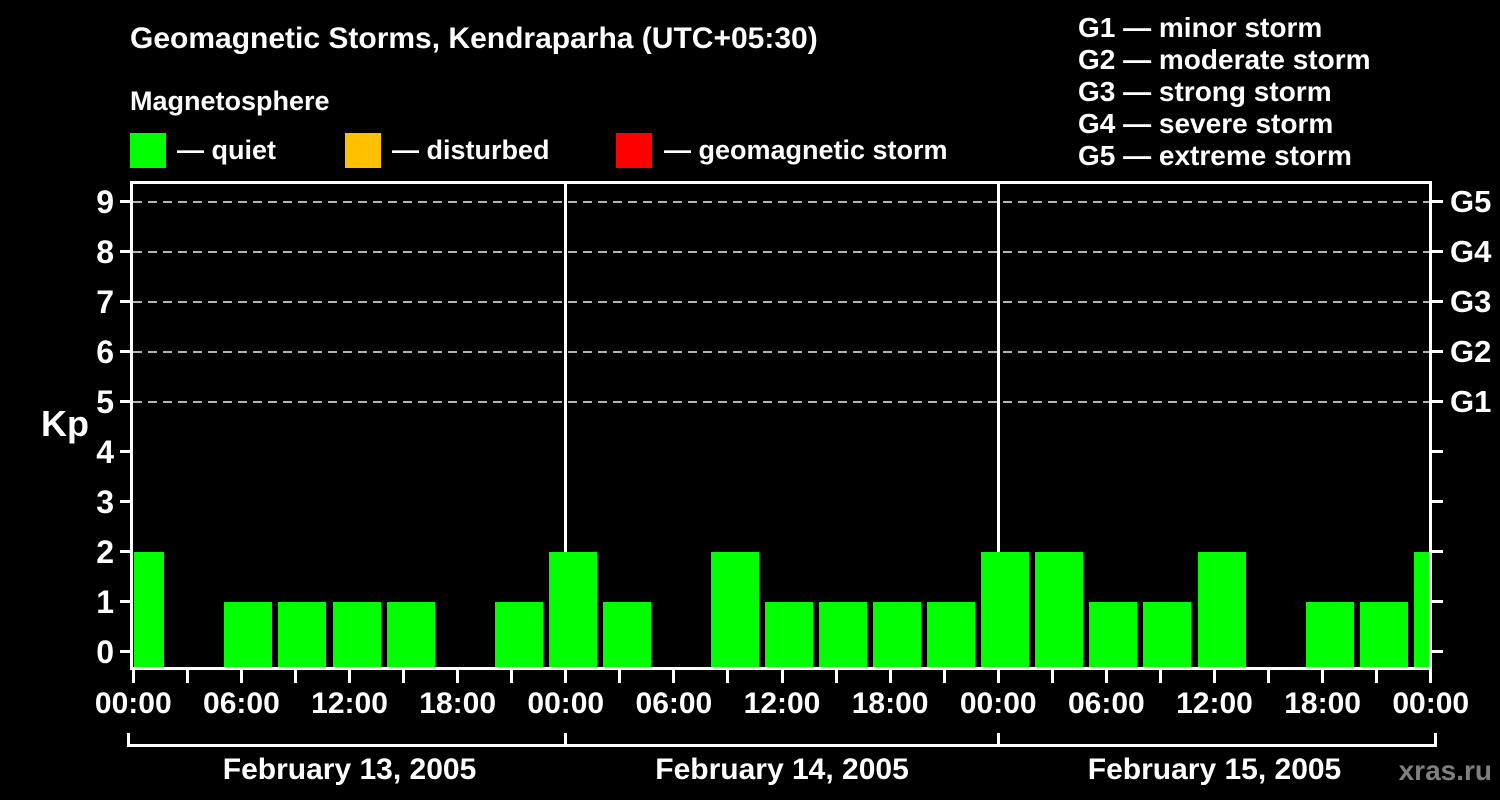 Image resolution: width=1500 pixels, height=800 pixels. I want to click on right-axis-label-g3: G3, so click(1471, 301).